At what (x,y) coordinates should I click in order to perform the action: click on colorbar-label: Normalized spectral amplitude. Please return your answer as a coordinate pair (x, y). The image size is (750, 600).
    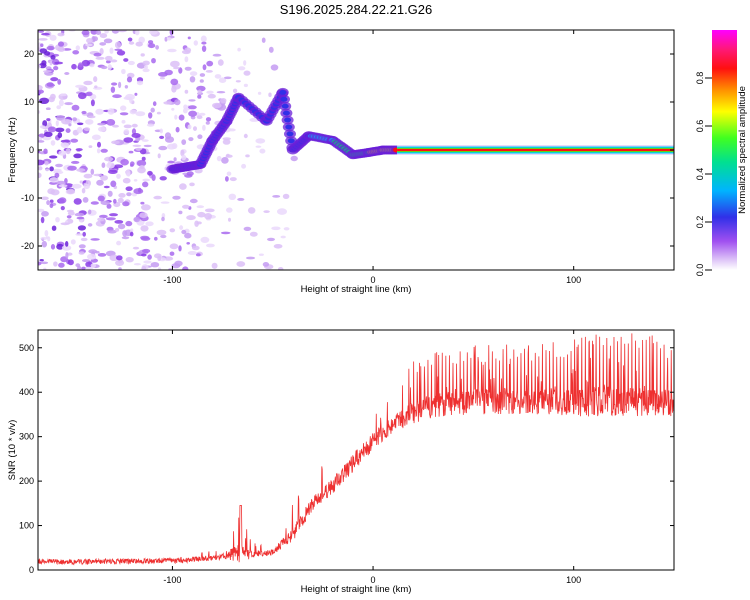
    Looking at the image, I should click on (742, 150).